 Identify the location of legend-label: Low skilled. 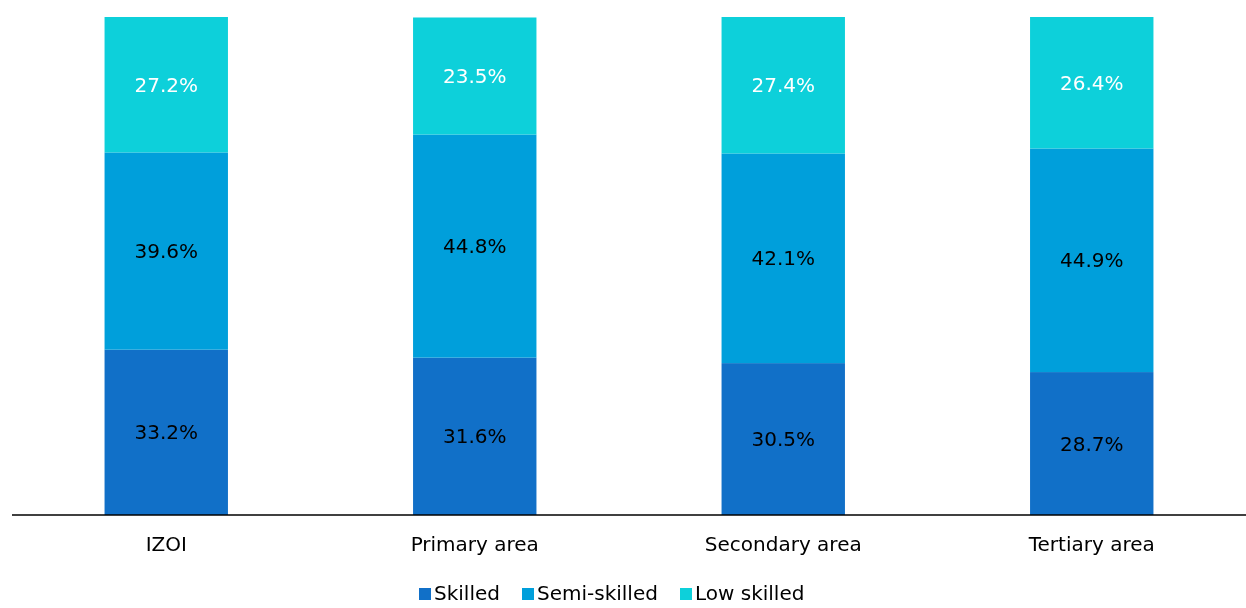
(750, 593).